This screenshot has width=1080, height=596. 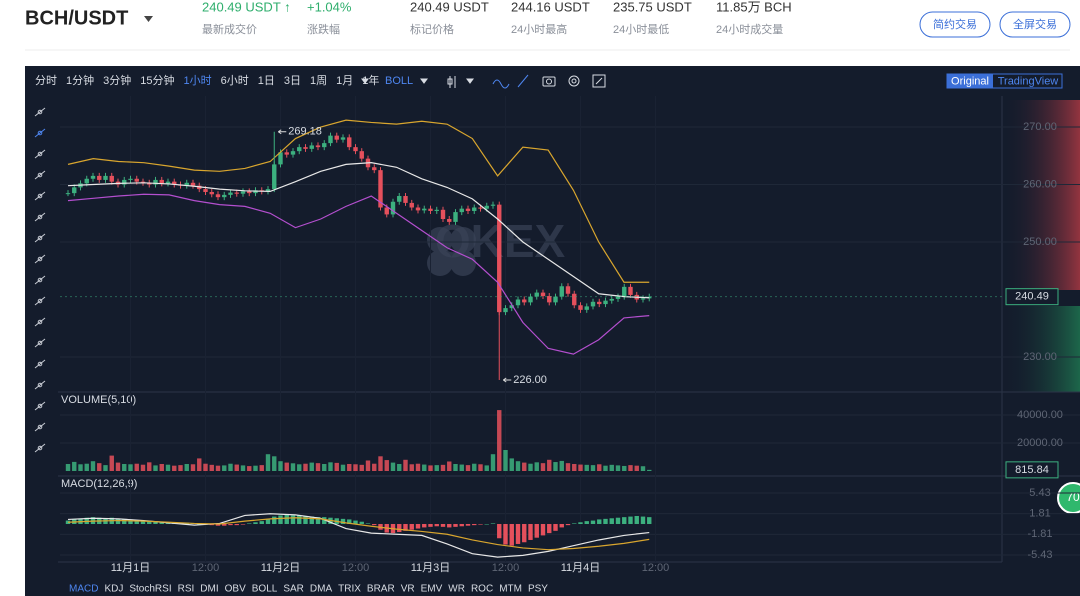 What do you see at coordinates (76, 18) in the screenshot?
I see `pair: BCH/USDT` at bounding box center [76, 18].